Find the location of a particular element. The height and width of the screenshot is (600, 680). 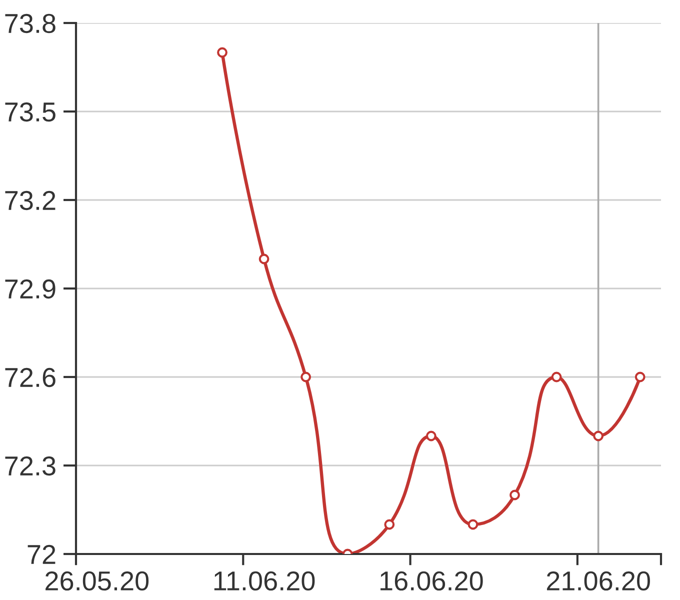

x-tick-label: 11.06.20 is located at coordinates (264, 581).